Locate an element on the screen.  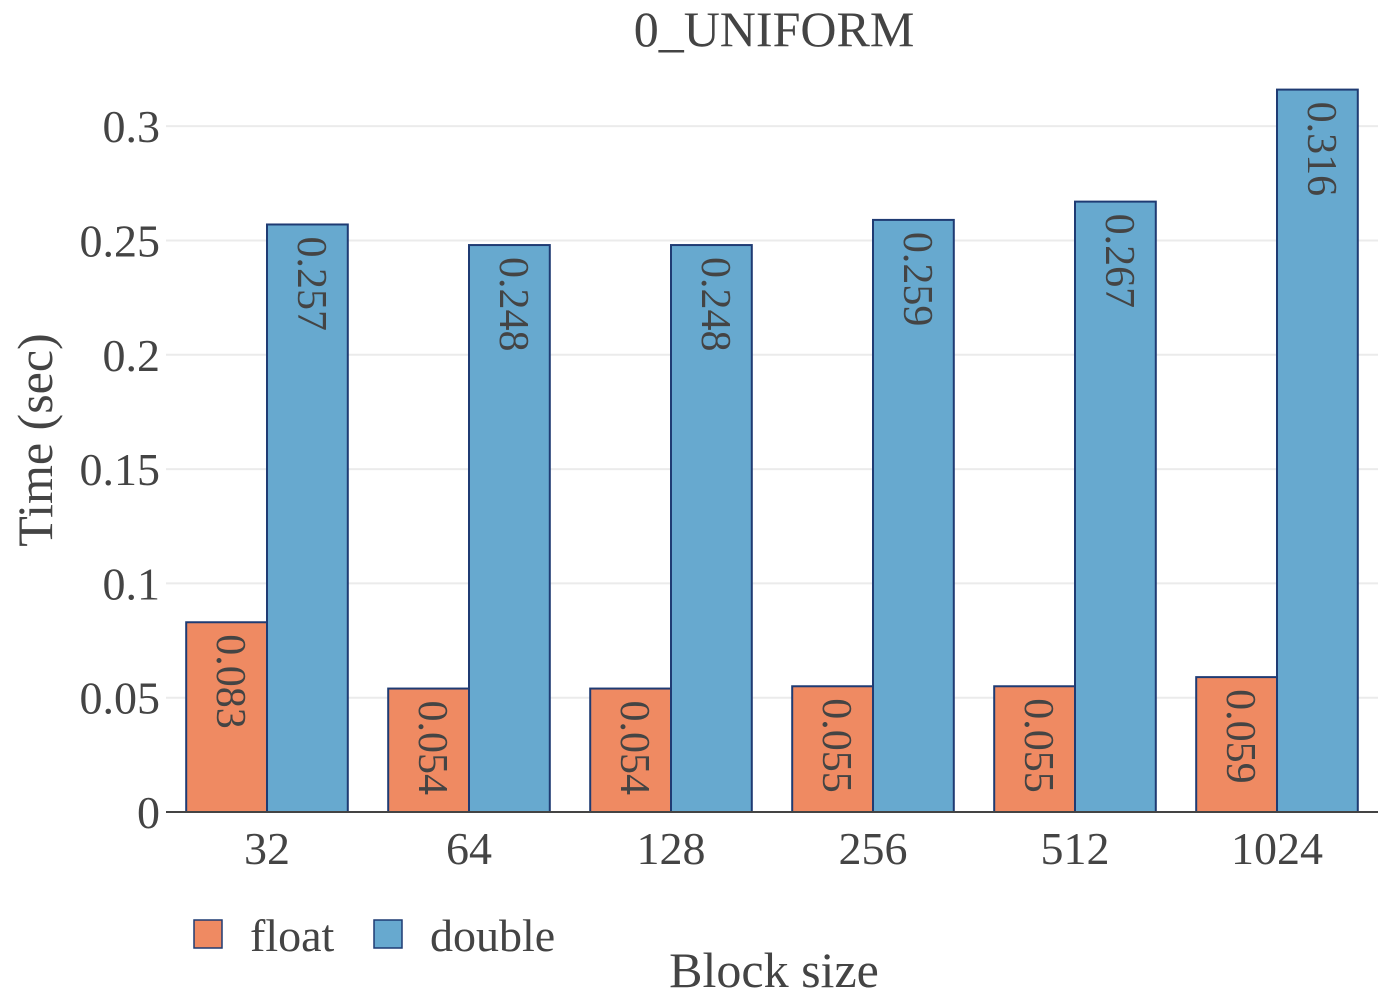
y-axis-title: Time (sec) is located at coordinates (35, 439).